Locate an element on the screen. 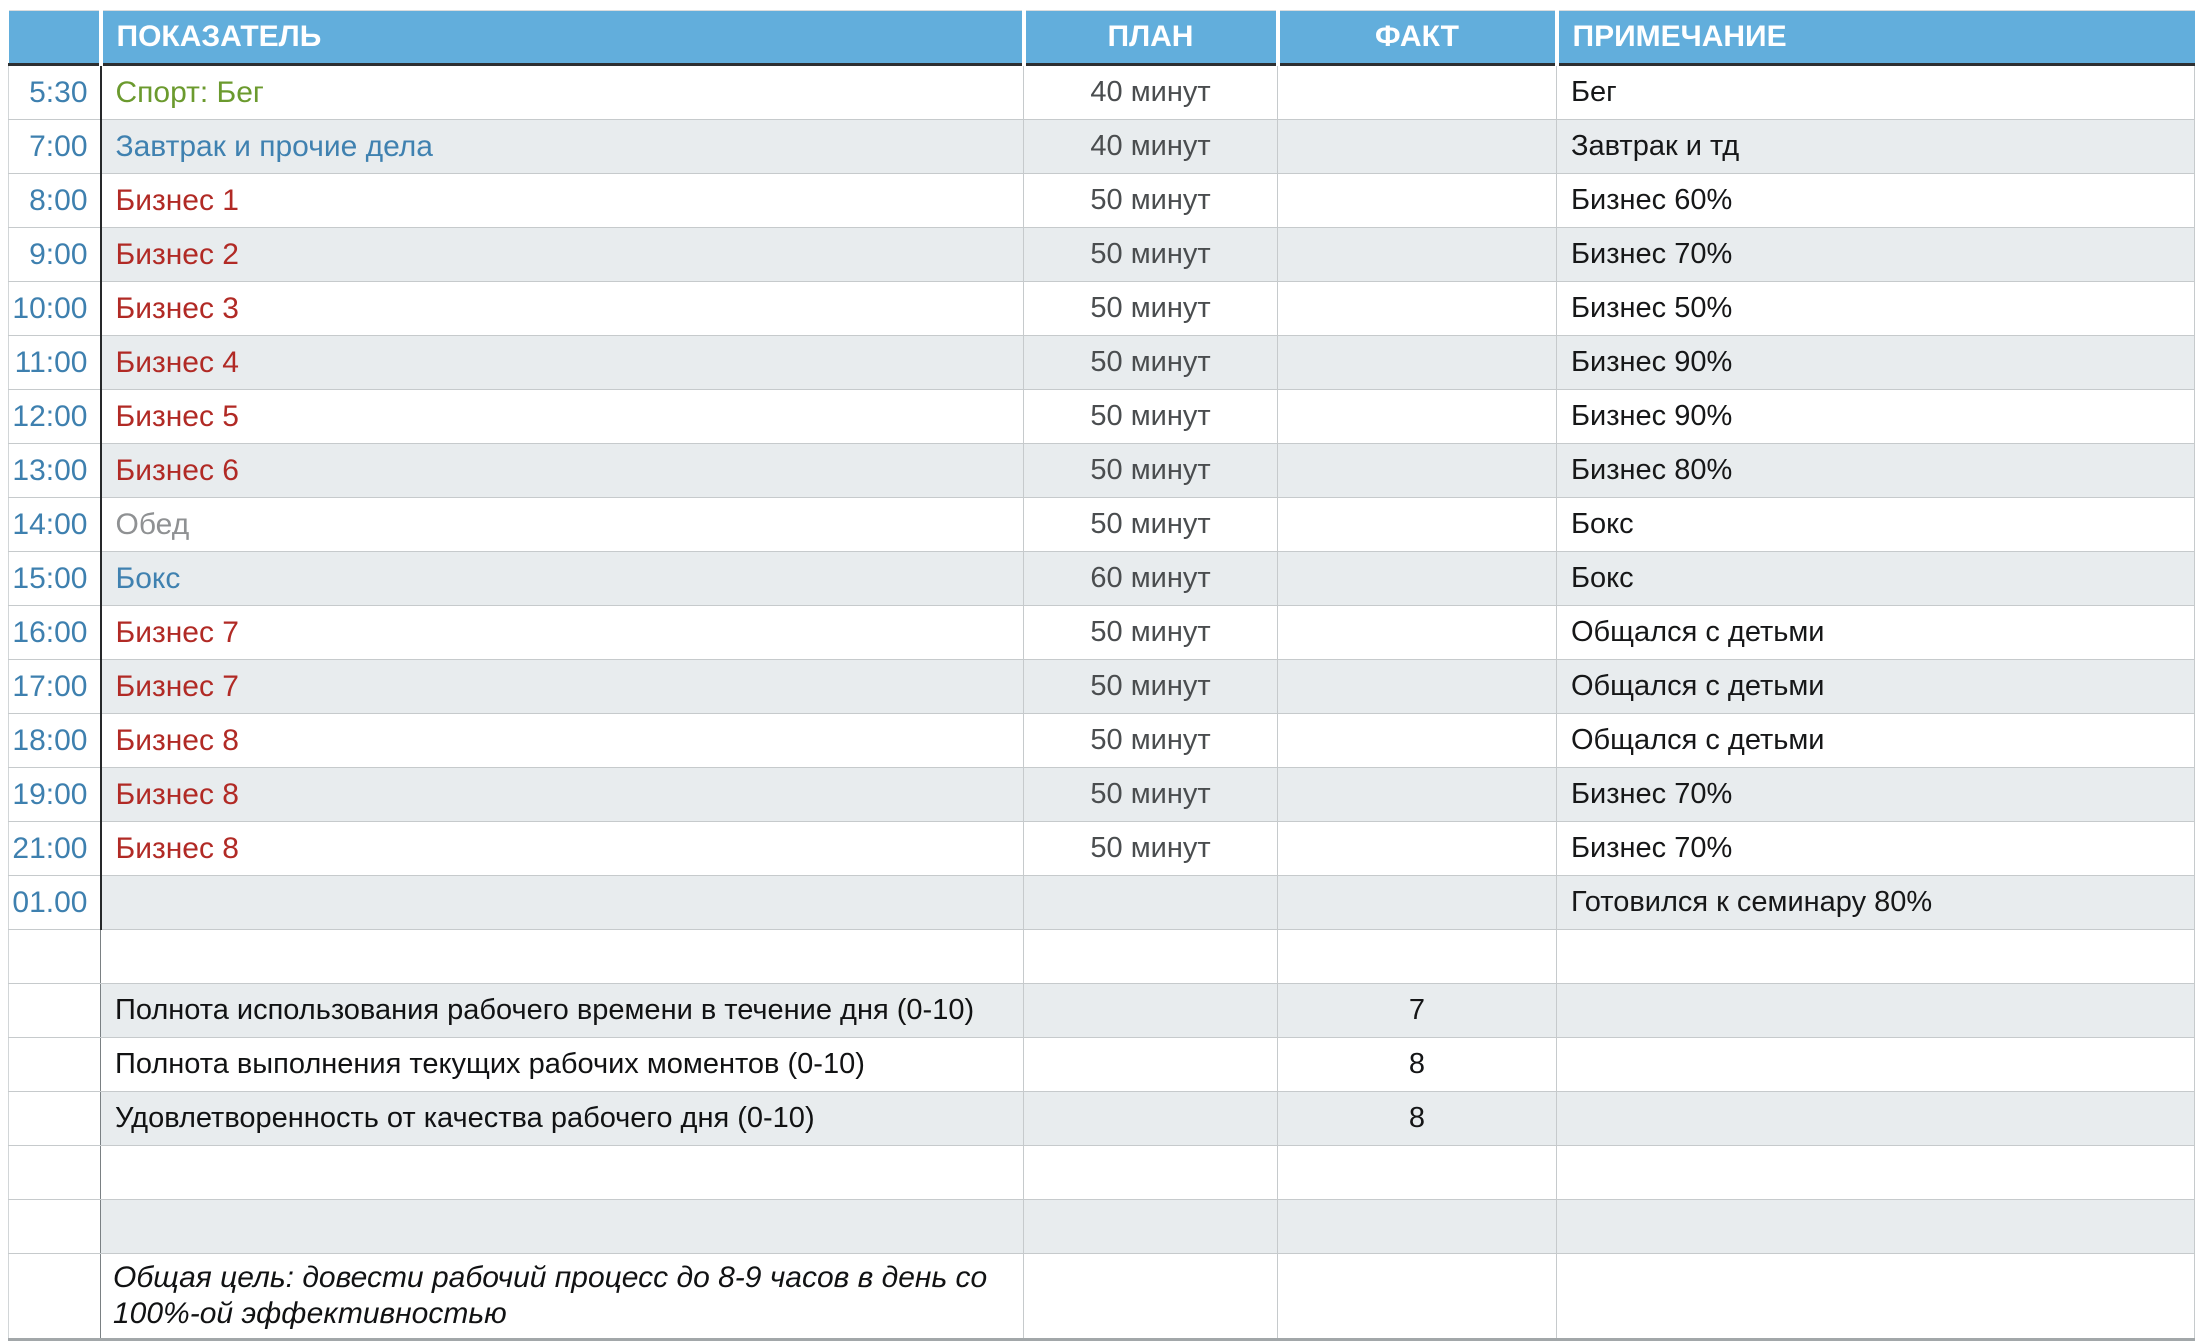 The width and height of the screenshot is (2202, 1341). score-value-cell: 8 is located at coordinates (1417, 1064).